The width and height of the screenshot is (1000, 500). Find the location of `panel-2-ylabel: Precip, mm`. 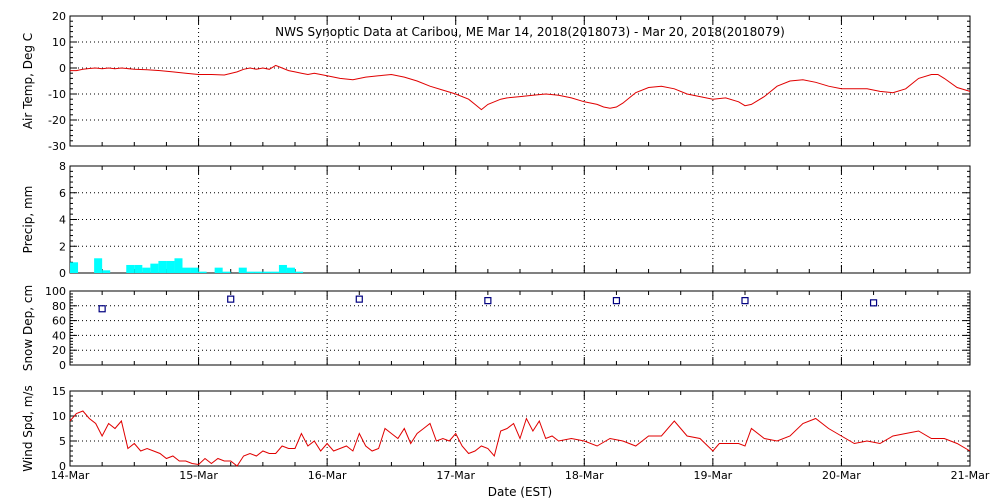

panel-2-ylabel: Precip, mm is located at coordinates (28, 220).